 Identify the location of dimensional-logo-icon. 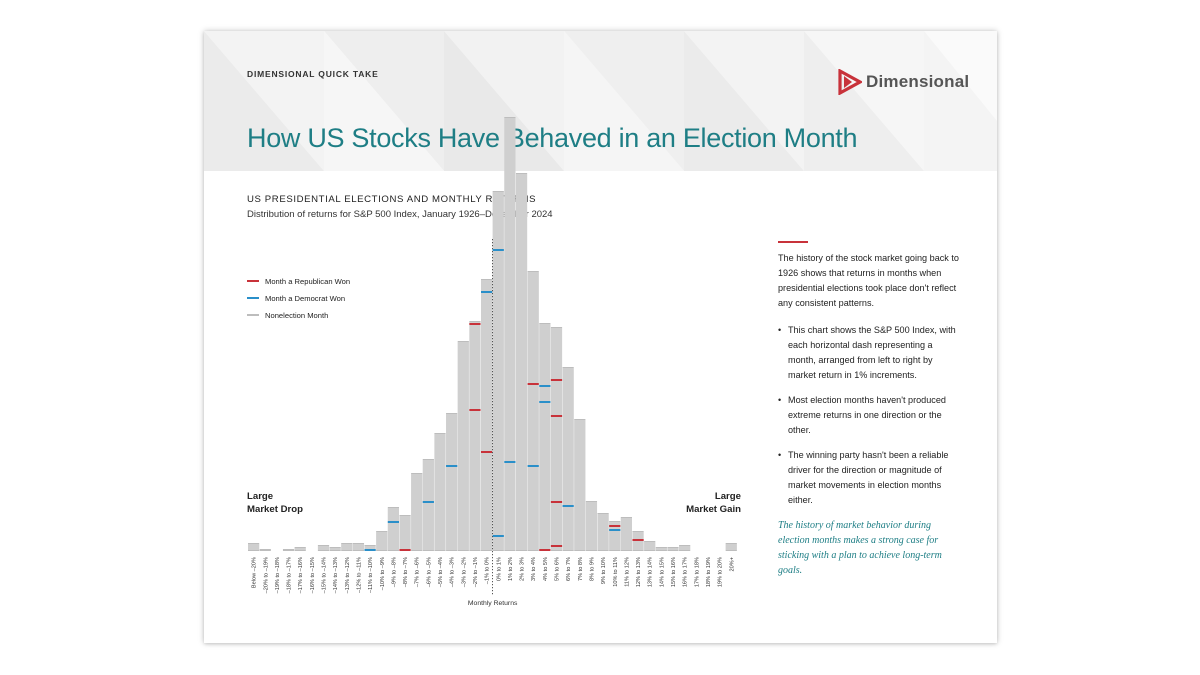
(850, 82).